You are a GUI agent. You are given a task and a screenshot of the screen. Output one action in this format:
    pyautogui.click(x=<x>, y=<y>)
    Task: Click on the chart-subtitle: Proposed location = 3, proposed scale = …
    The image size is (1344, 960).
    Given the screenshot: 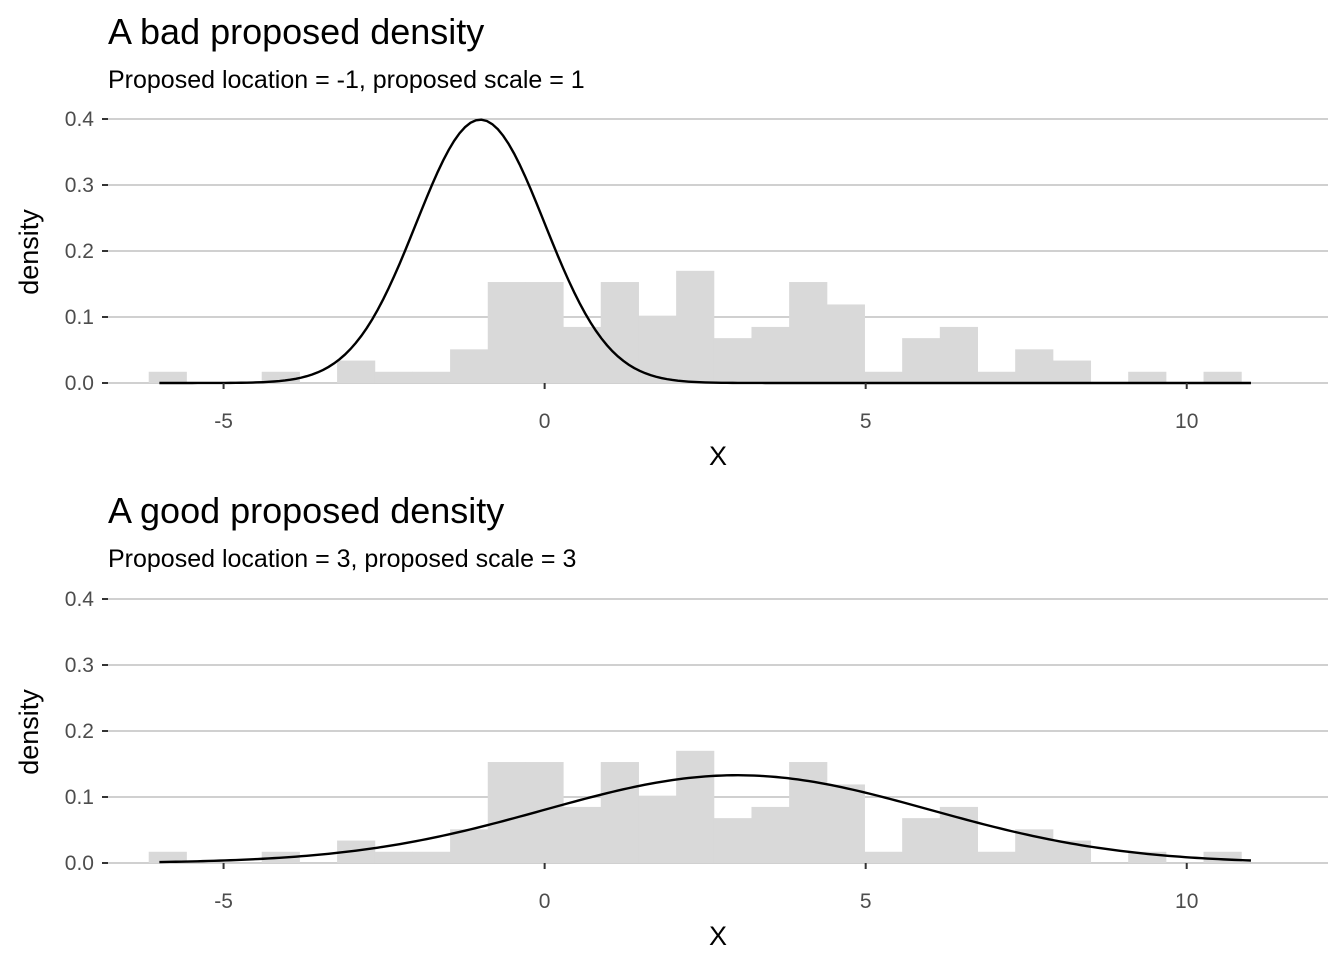 What is the action you would take?
    pyautogui.click(x=342, y=559)
    